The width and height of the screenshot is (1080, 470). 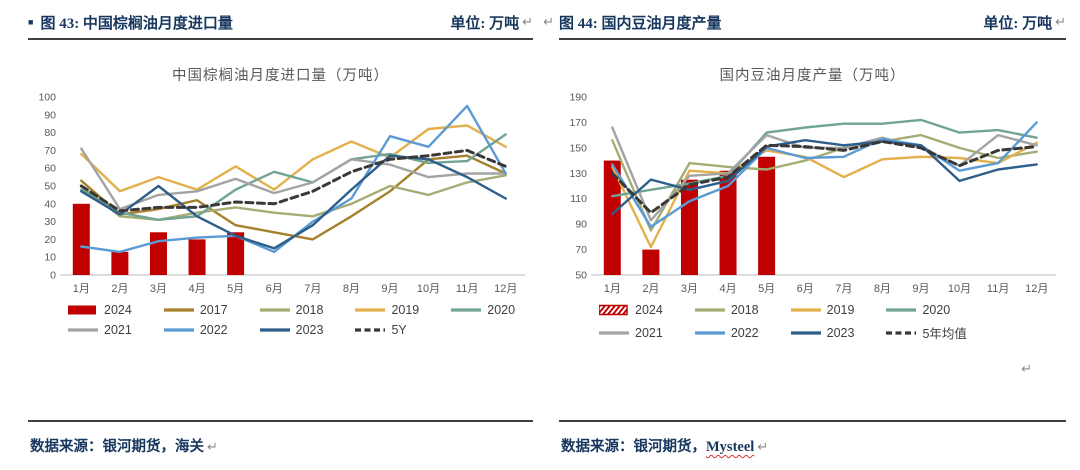 What do you see at coordinates (280, 421) in the screenshot?
I see `footer-divider` at bounding box center [280, 421].